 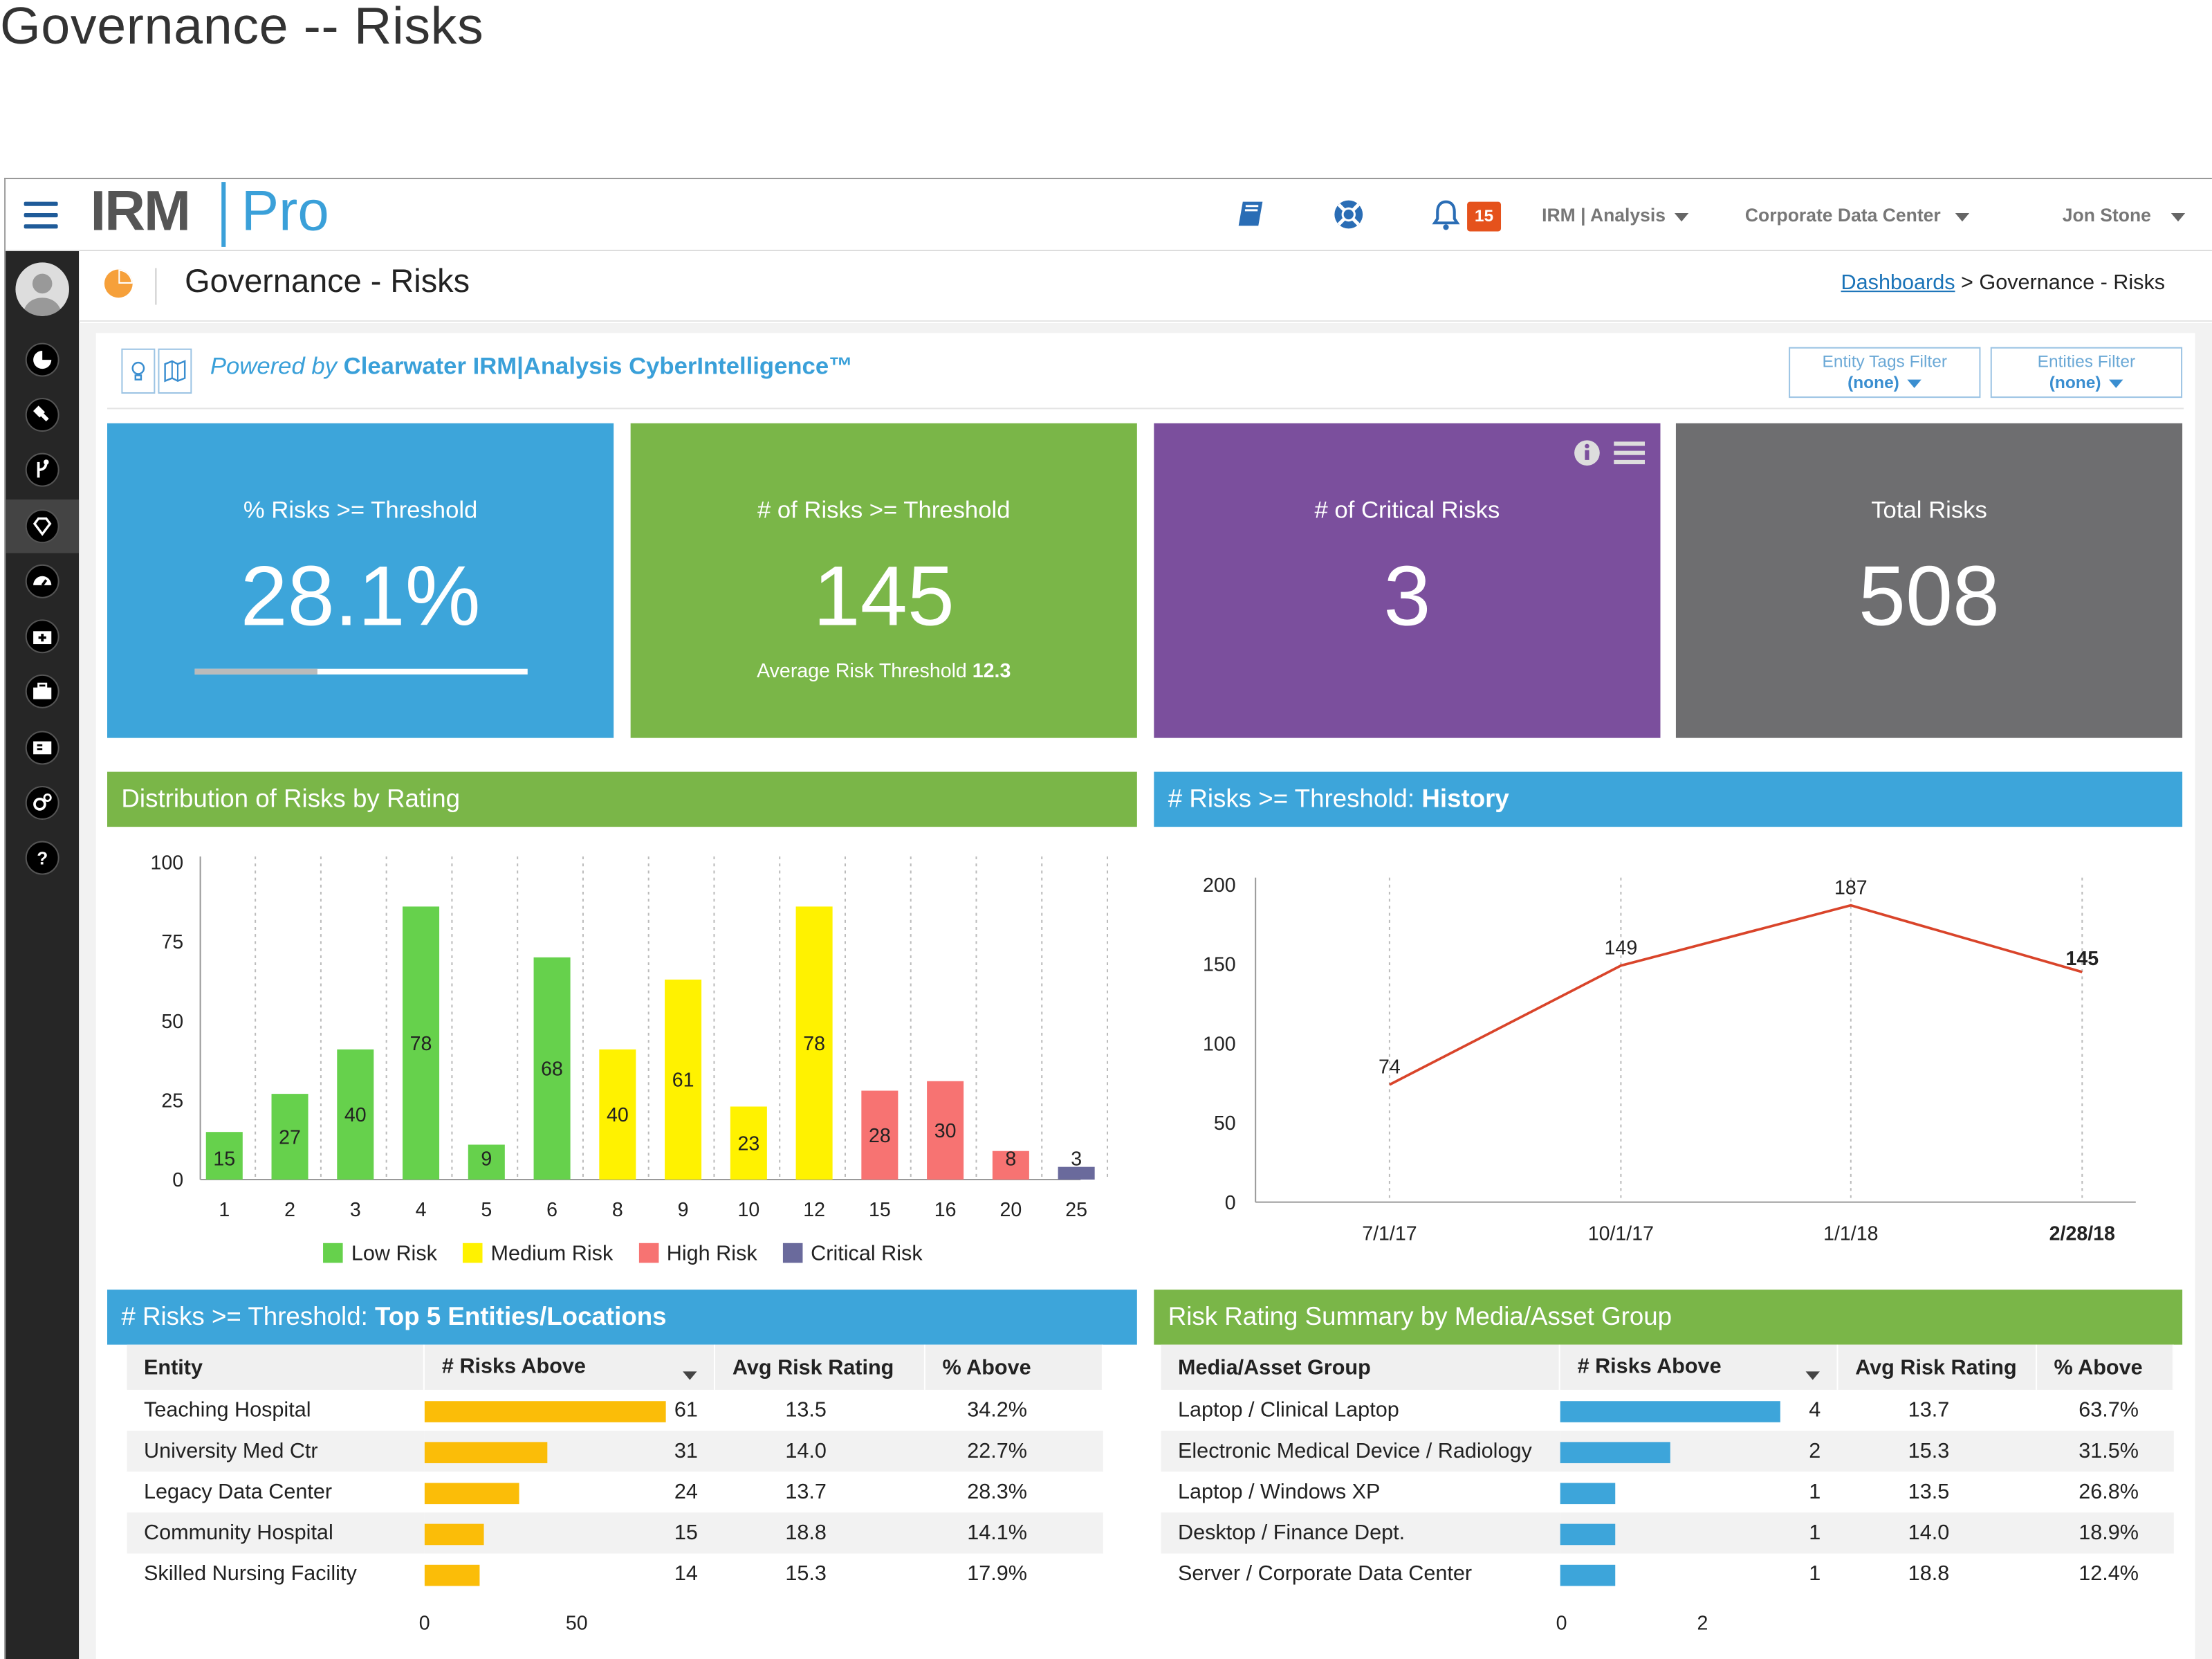 What do you see at coordinates (2105, 1451) in the screenshot?
I see `cell-pct: 31.5%` at bounding box center [2105, 1451].